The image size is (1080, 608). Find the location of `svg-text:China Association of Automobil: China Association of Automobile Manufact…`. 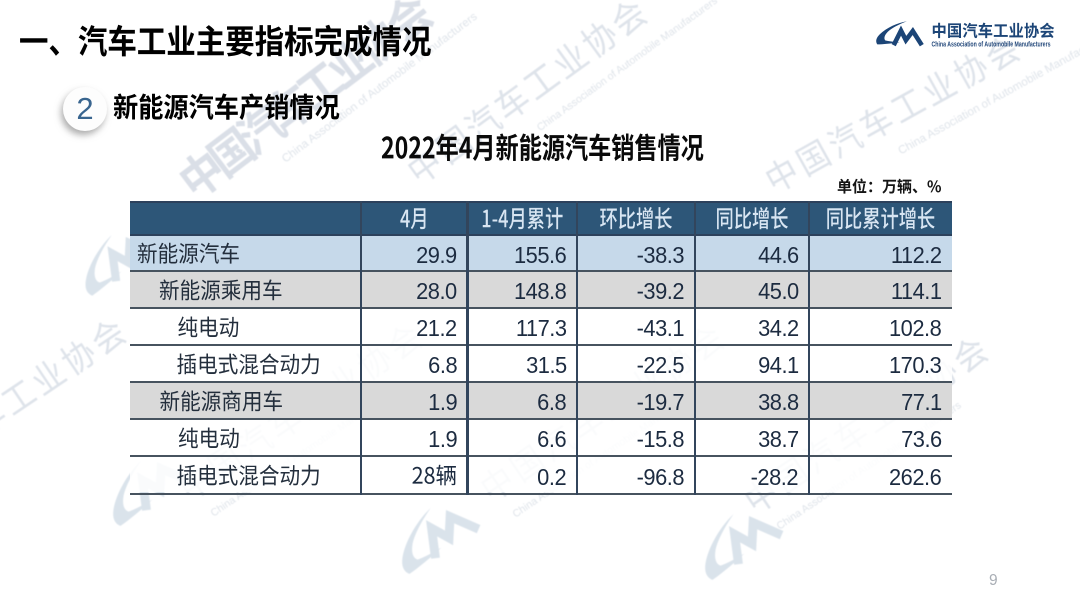

svg-text:China Association of Automobil: China Association of Automobile Manufact… is located at coordinates (991, 45).